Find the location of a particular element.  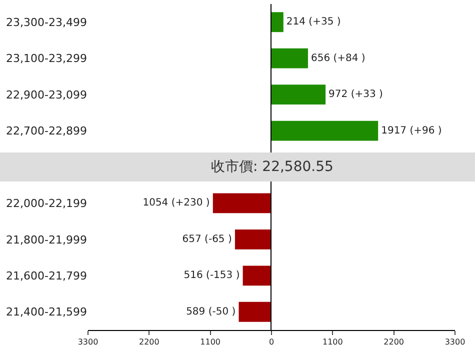

data-label: 972 (+33 ) is located at coordinates (355, 94).